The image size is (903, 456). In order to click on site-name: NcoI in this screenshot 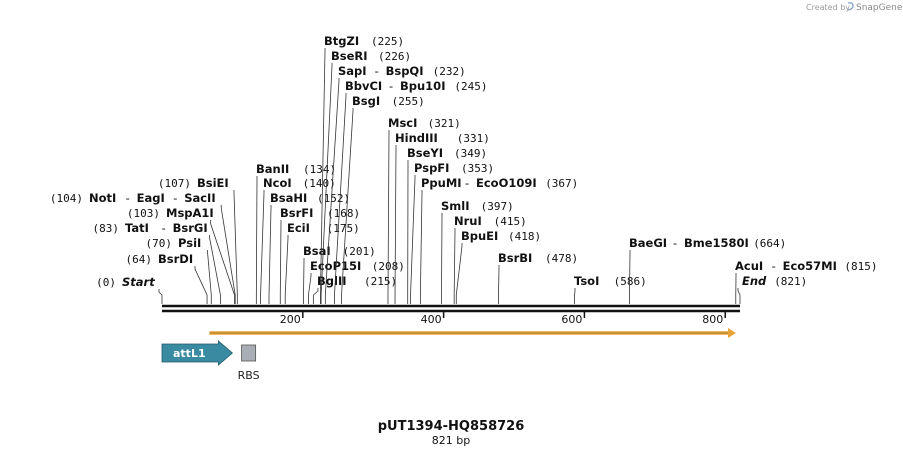, I will do `click(277, 183)`.